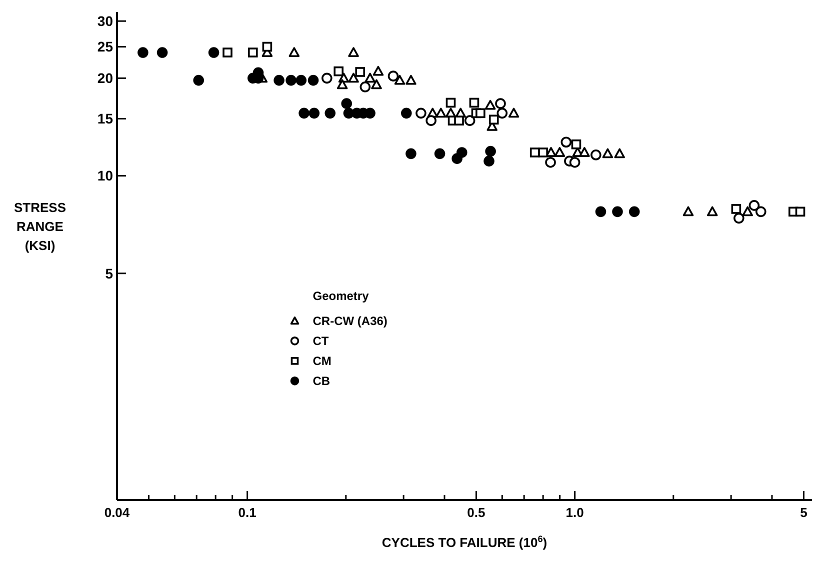 Image resolution: width=816 pixels, height=562 pixels. I want to click on legend-title: Geometry, so click(341, 295).